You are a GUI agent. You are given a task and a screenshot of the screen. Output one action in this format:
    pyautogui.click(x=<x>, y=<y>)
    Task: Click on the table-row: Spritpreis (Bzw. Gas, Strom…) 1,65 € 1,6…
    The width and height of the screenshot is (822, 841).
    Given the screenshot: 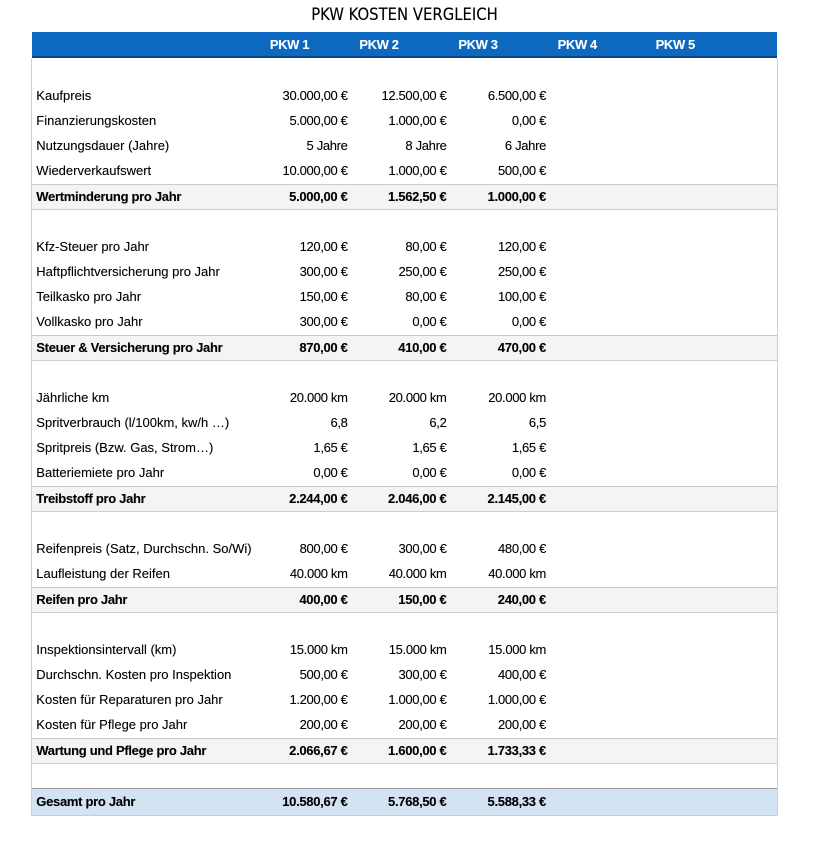 What is the action you would take?
    pyautogui.click(x=404, y=448)
    